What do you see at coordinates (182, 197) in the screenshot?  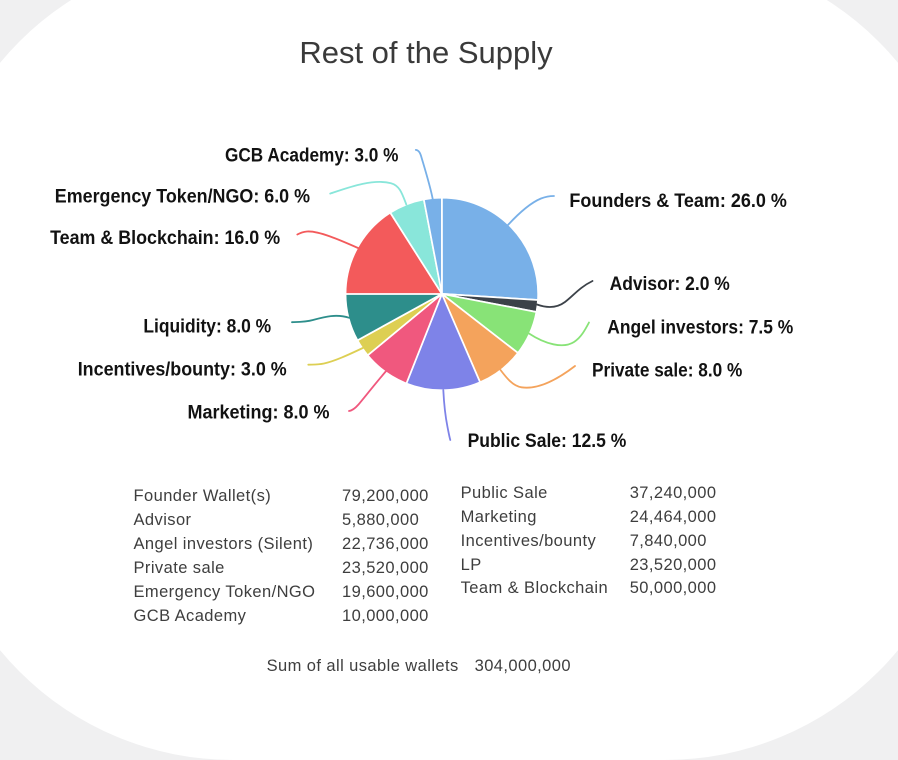 I see `svg-text: Emergency Token/NGO: 6.0 %` at bounding box center [182, 197].